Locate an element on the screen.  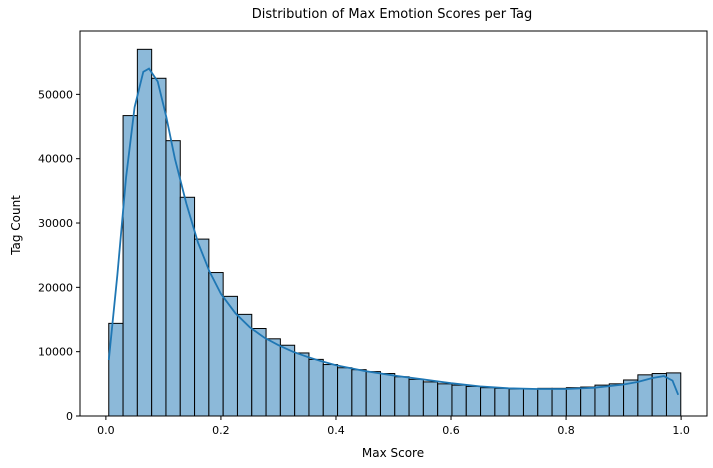
x-axis-label: Max Score is located at coordinates (393, 453).